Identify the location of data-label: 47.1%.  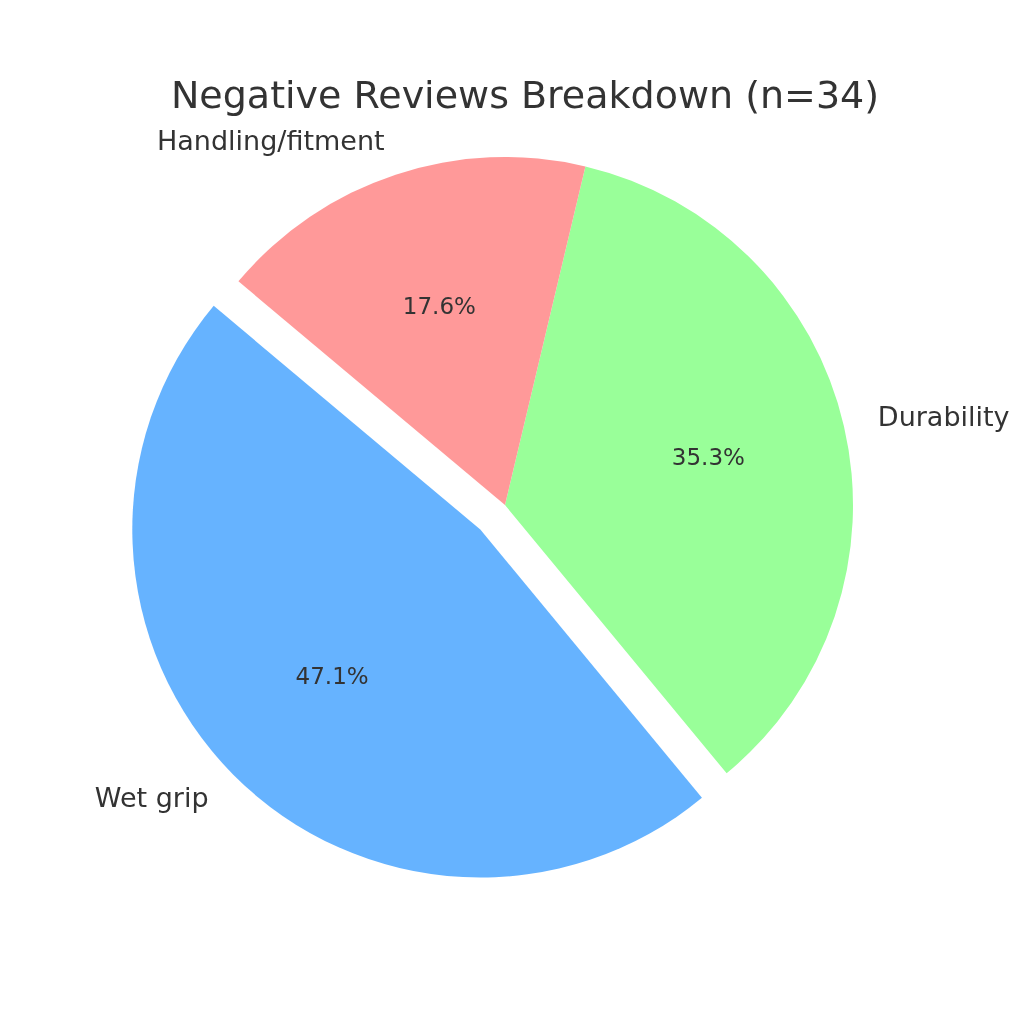
(332, 675).